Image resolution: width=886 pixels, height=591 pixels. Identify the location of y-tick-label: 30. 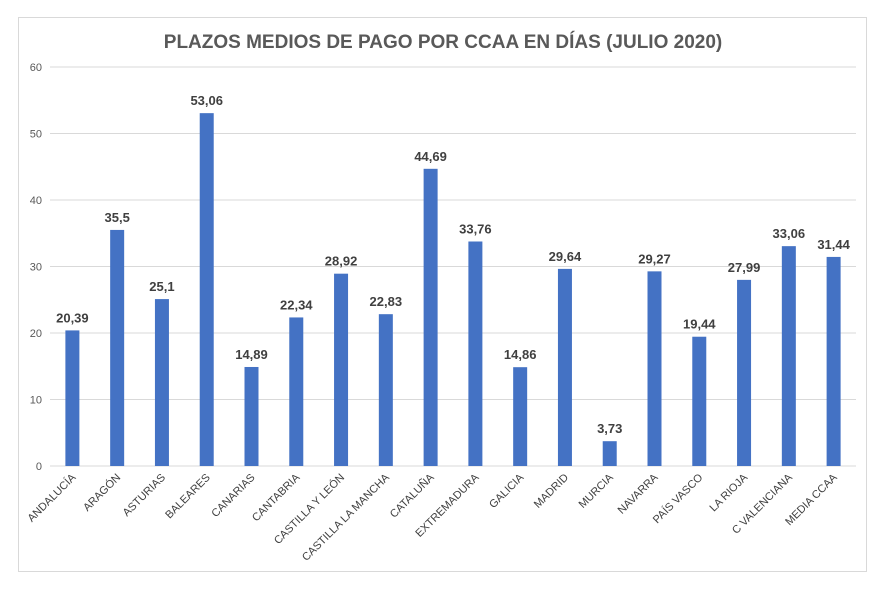
(36, 268).